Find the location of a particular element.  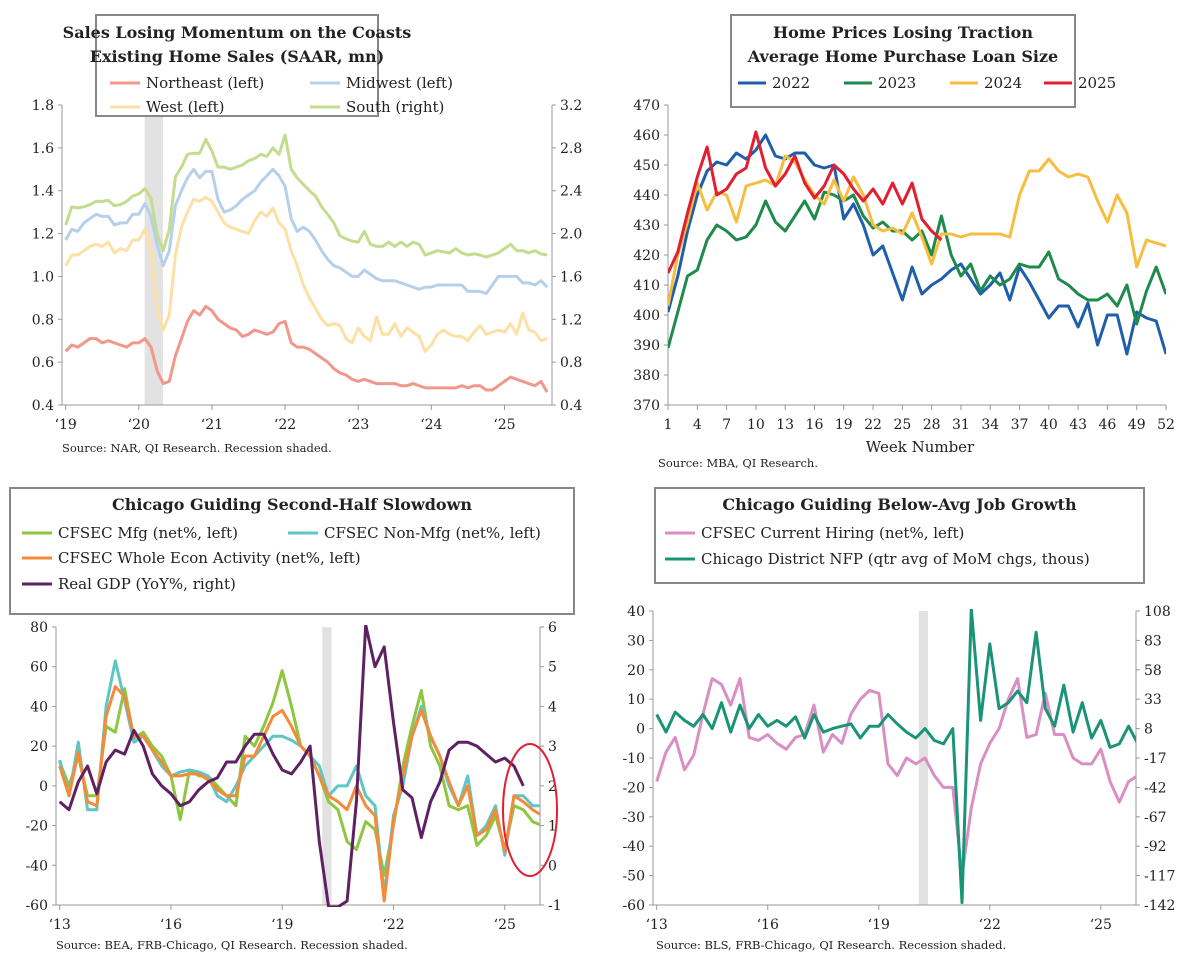

legend-label: CFSEC Non-Mfg (net%, left) is located at coordinates (432, 533).